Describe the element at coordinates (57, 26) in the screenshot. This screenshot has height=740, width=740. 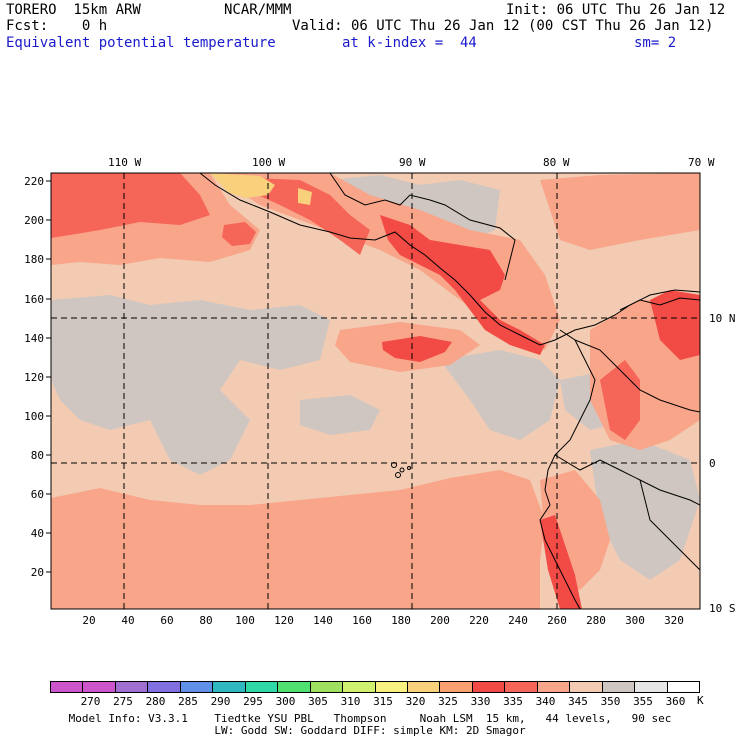
I see `forecast-hour: Fcst: 0 h` at that location.